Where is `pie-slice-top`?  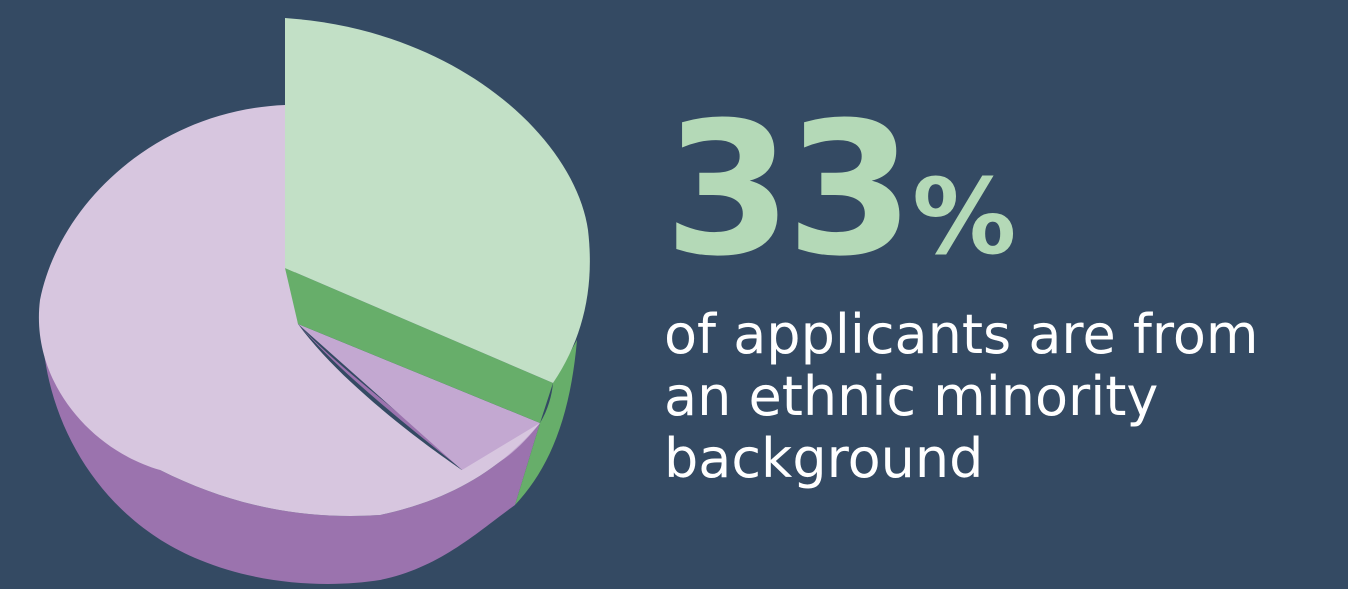
pie-slice-top is located at coordinates (437, 200).